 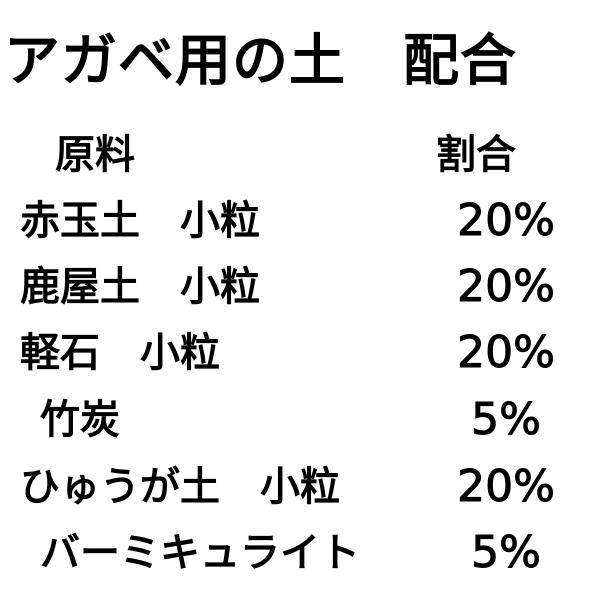 What do you see at coordinates (300, 221) in the screenshot?
I see `table-row: 赤玉土 小粒 20%` at bounding box center [300, 221].